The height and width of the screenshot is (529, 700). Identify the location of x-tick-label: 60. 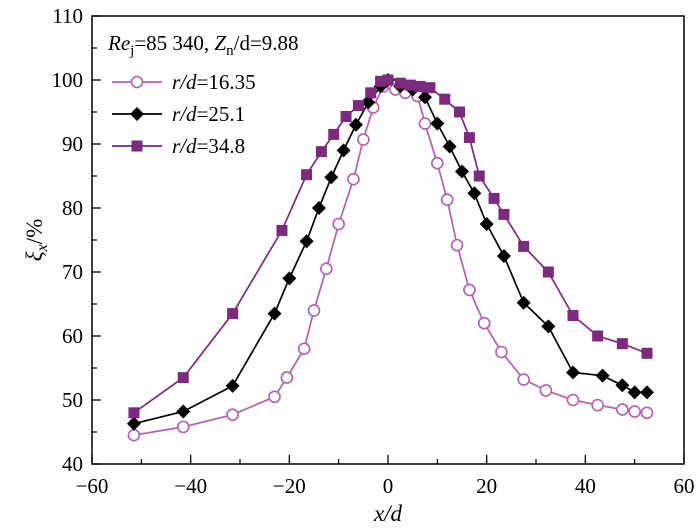
(684, 486).